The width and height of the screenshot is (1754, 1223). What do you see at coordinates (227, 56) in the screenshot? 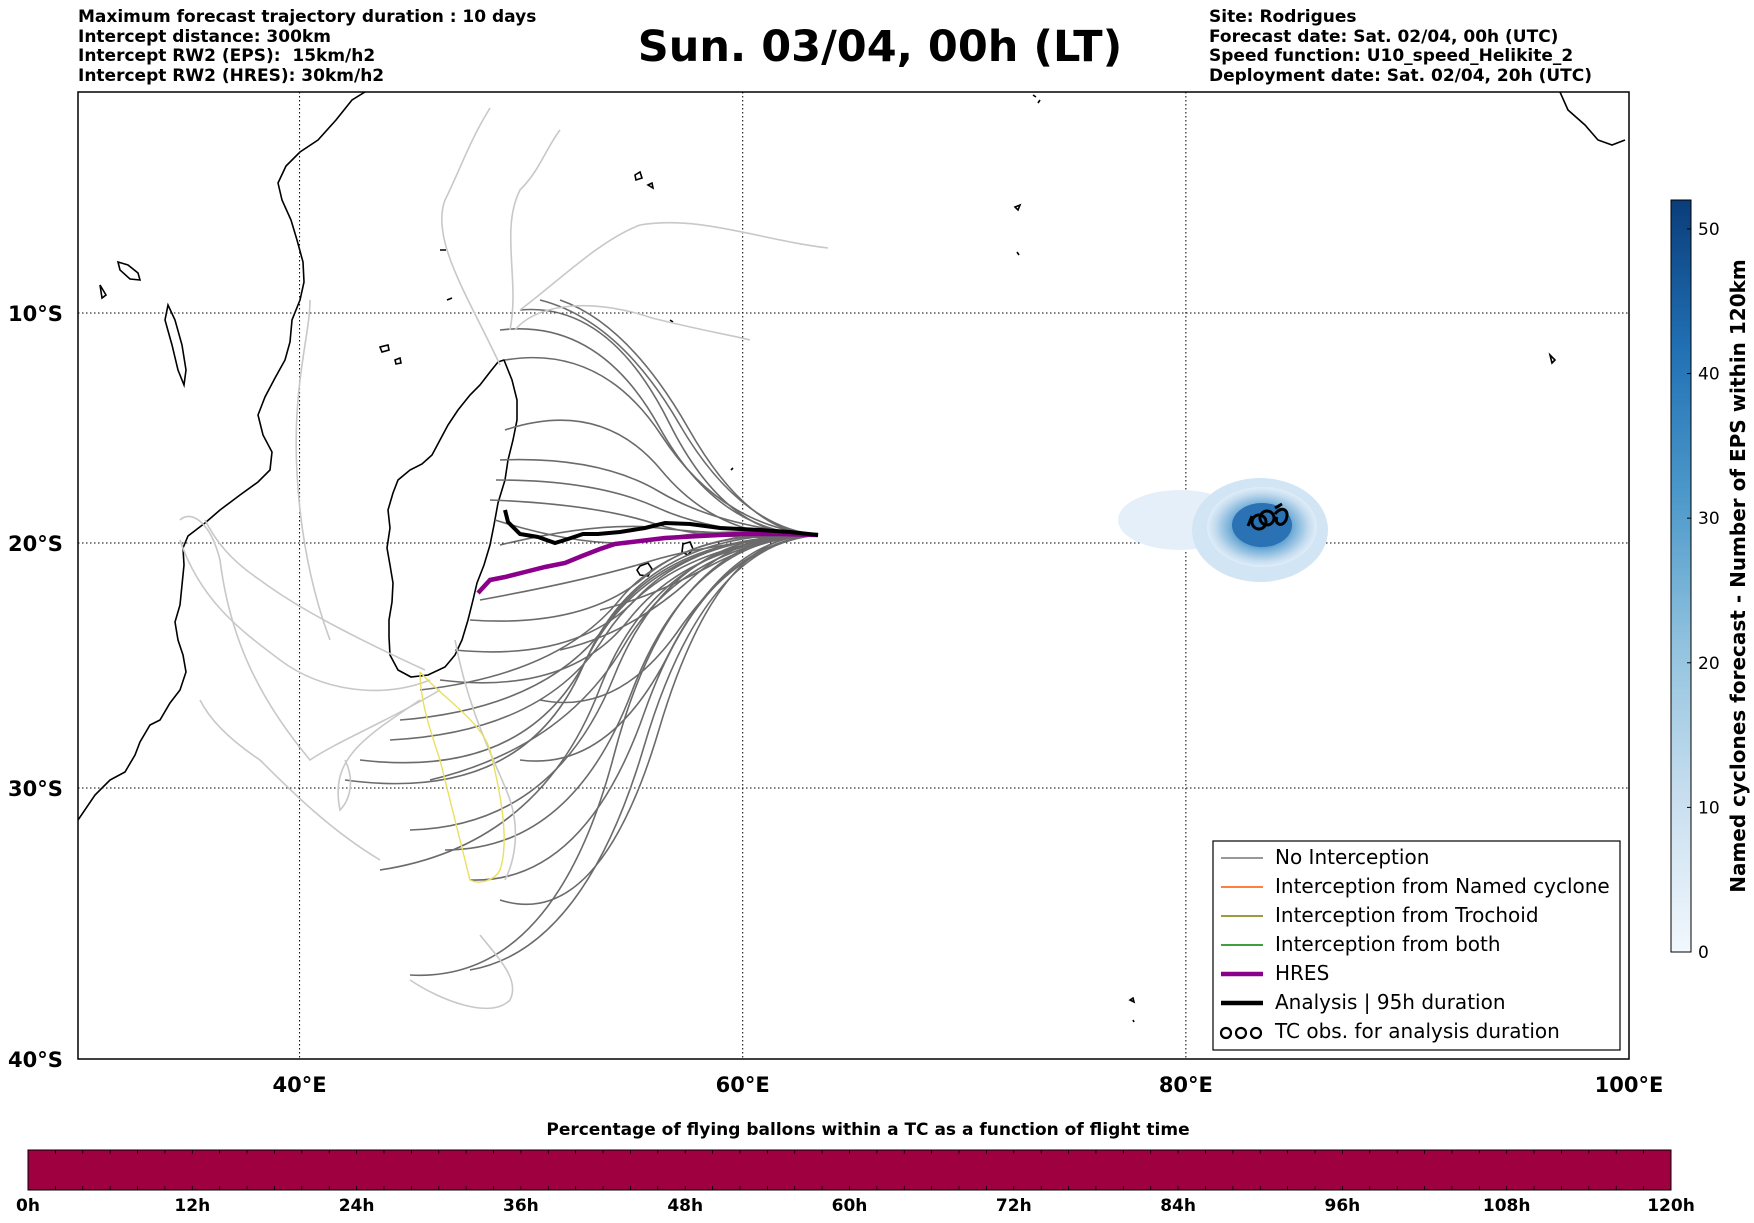
I see `intercept-eps-text: Intercept RW2 (EPS): 15km/h2` at bounding box center [227, 56].